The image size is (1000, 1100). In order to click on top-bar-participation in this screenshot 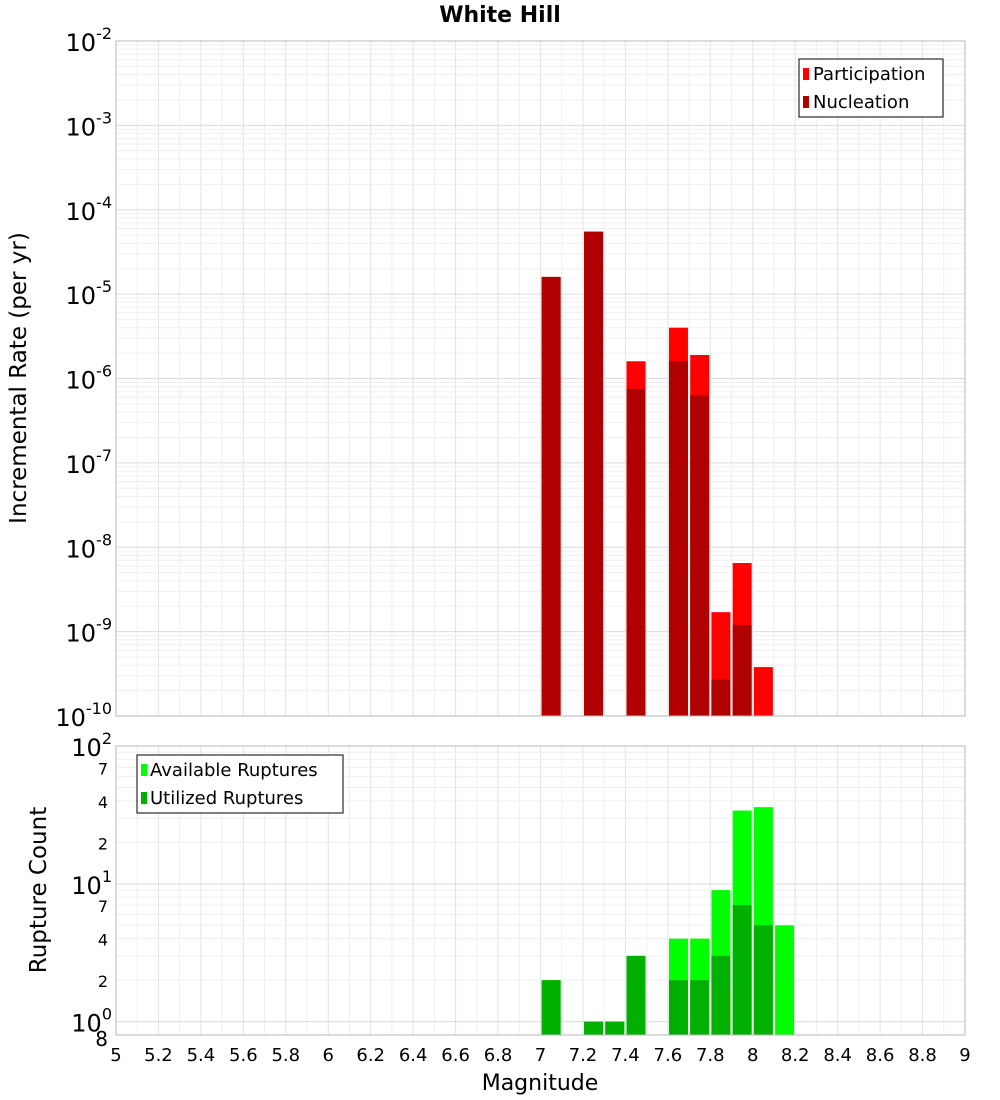, I will do `click(763, 691)`.